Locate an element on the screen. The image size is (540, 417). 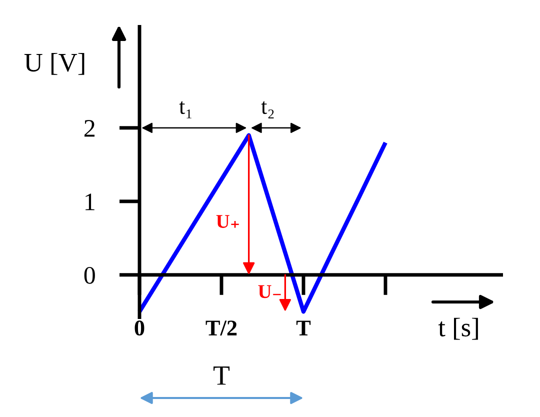
annotation: t₂ is located at coordinates (267, 109).